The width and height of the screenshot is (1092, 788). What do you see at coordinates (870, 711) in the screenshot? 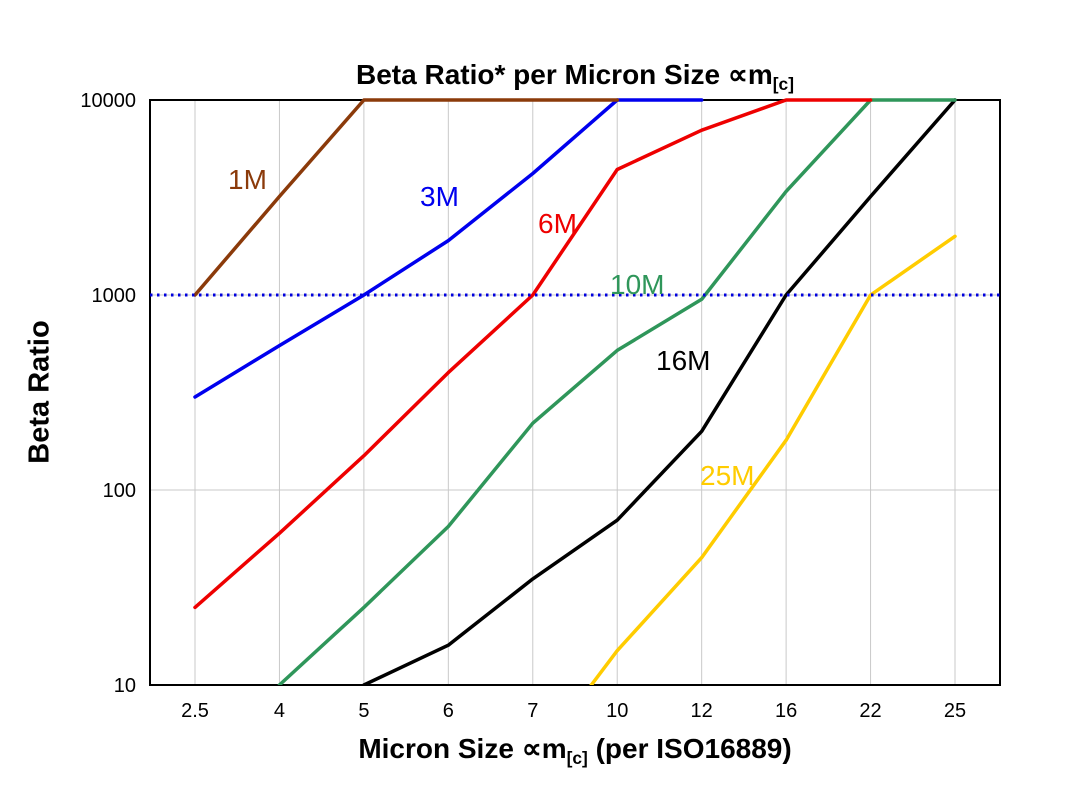
I see `x-tick-label: 22` at bounding box center [870, 711].